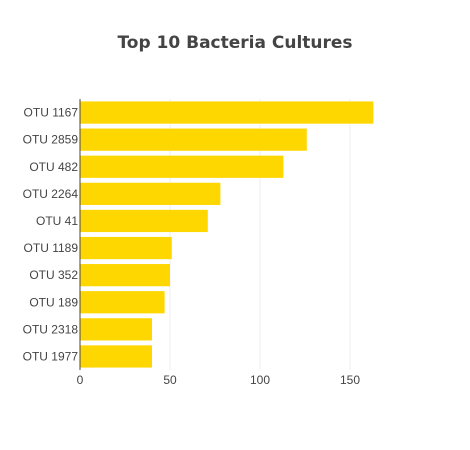  Describe the element at coordinates (53, 275) in the screenshot. I see `y-tick-label: OTU 352` at that location.